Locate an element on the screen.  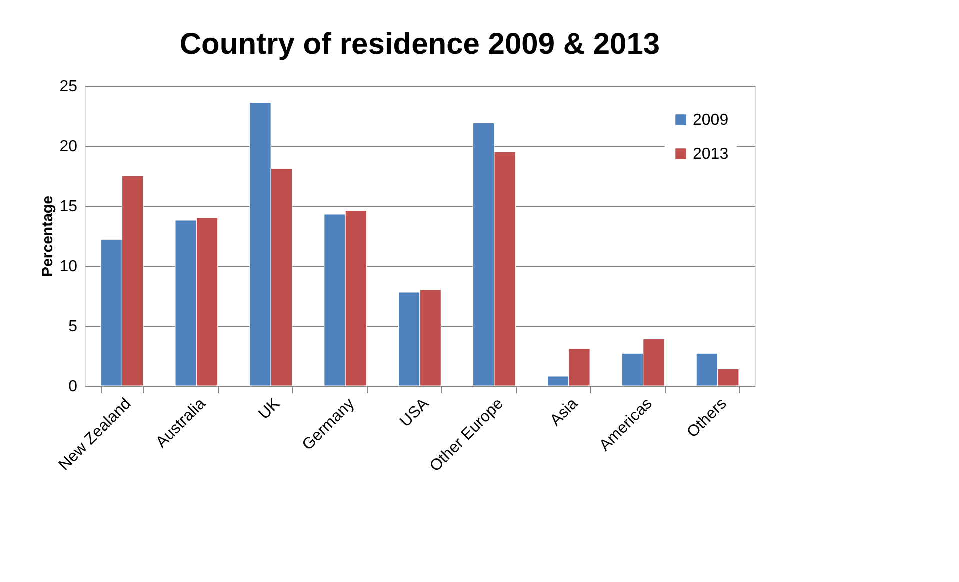
y-tick-label: 15 is located at coordinates (69, 207).